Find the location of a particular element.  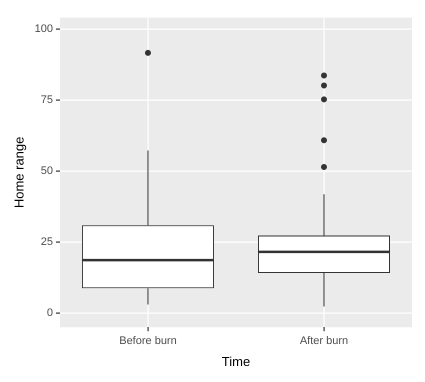

y-tick-label: 25 is located at coordinates (46, 242).